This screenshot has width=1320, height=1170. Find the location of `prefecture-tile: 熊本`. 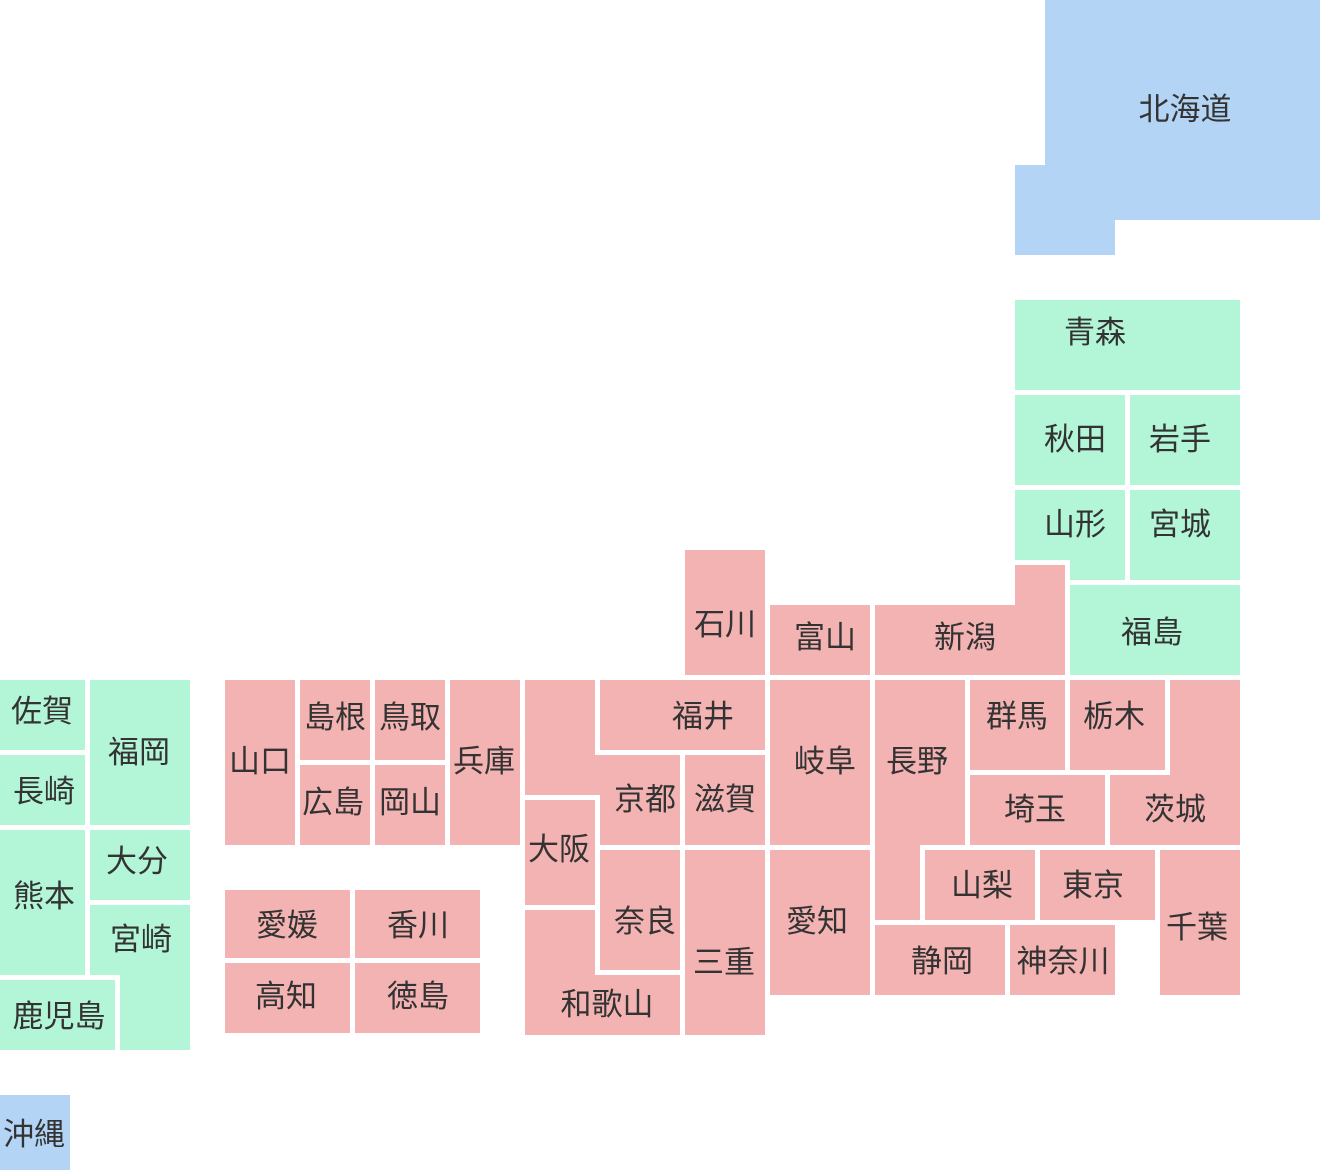

prefecture-tile: 熊本 is located at coordinates (42, 902).